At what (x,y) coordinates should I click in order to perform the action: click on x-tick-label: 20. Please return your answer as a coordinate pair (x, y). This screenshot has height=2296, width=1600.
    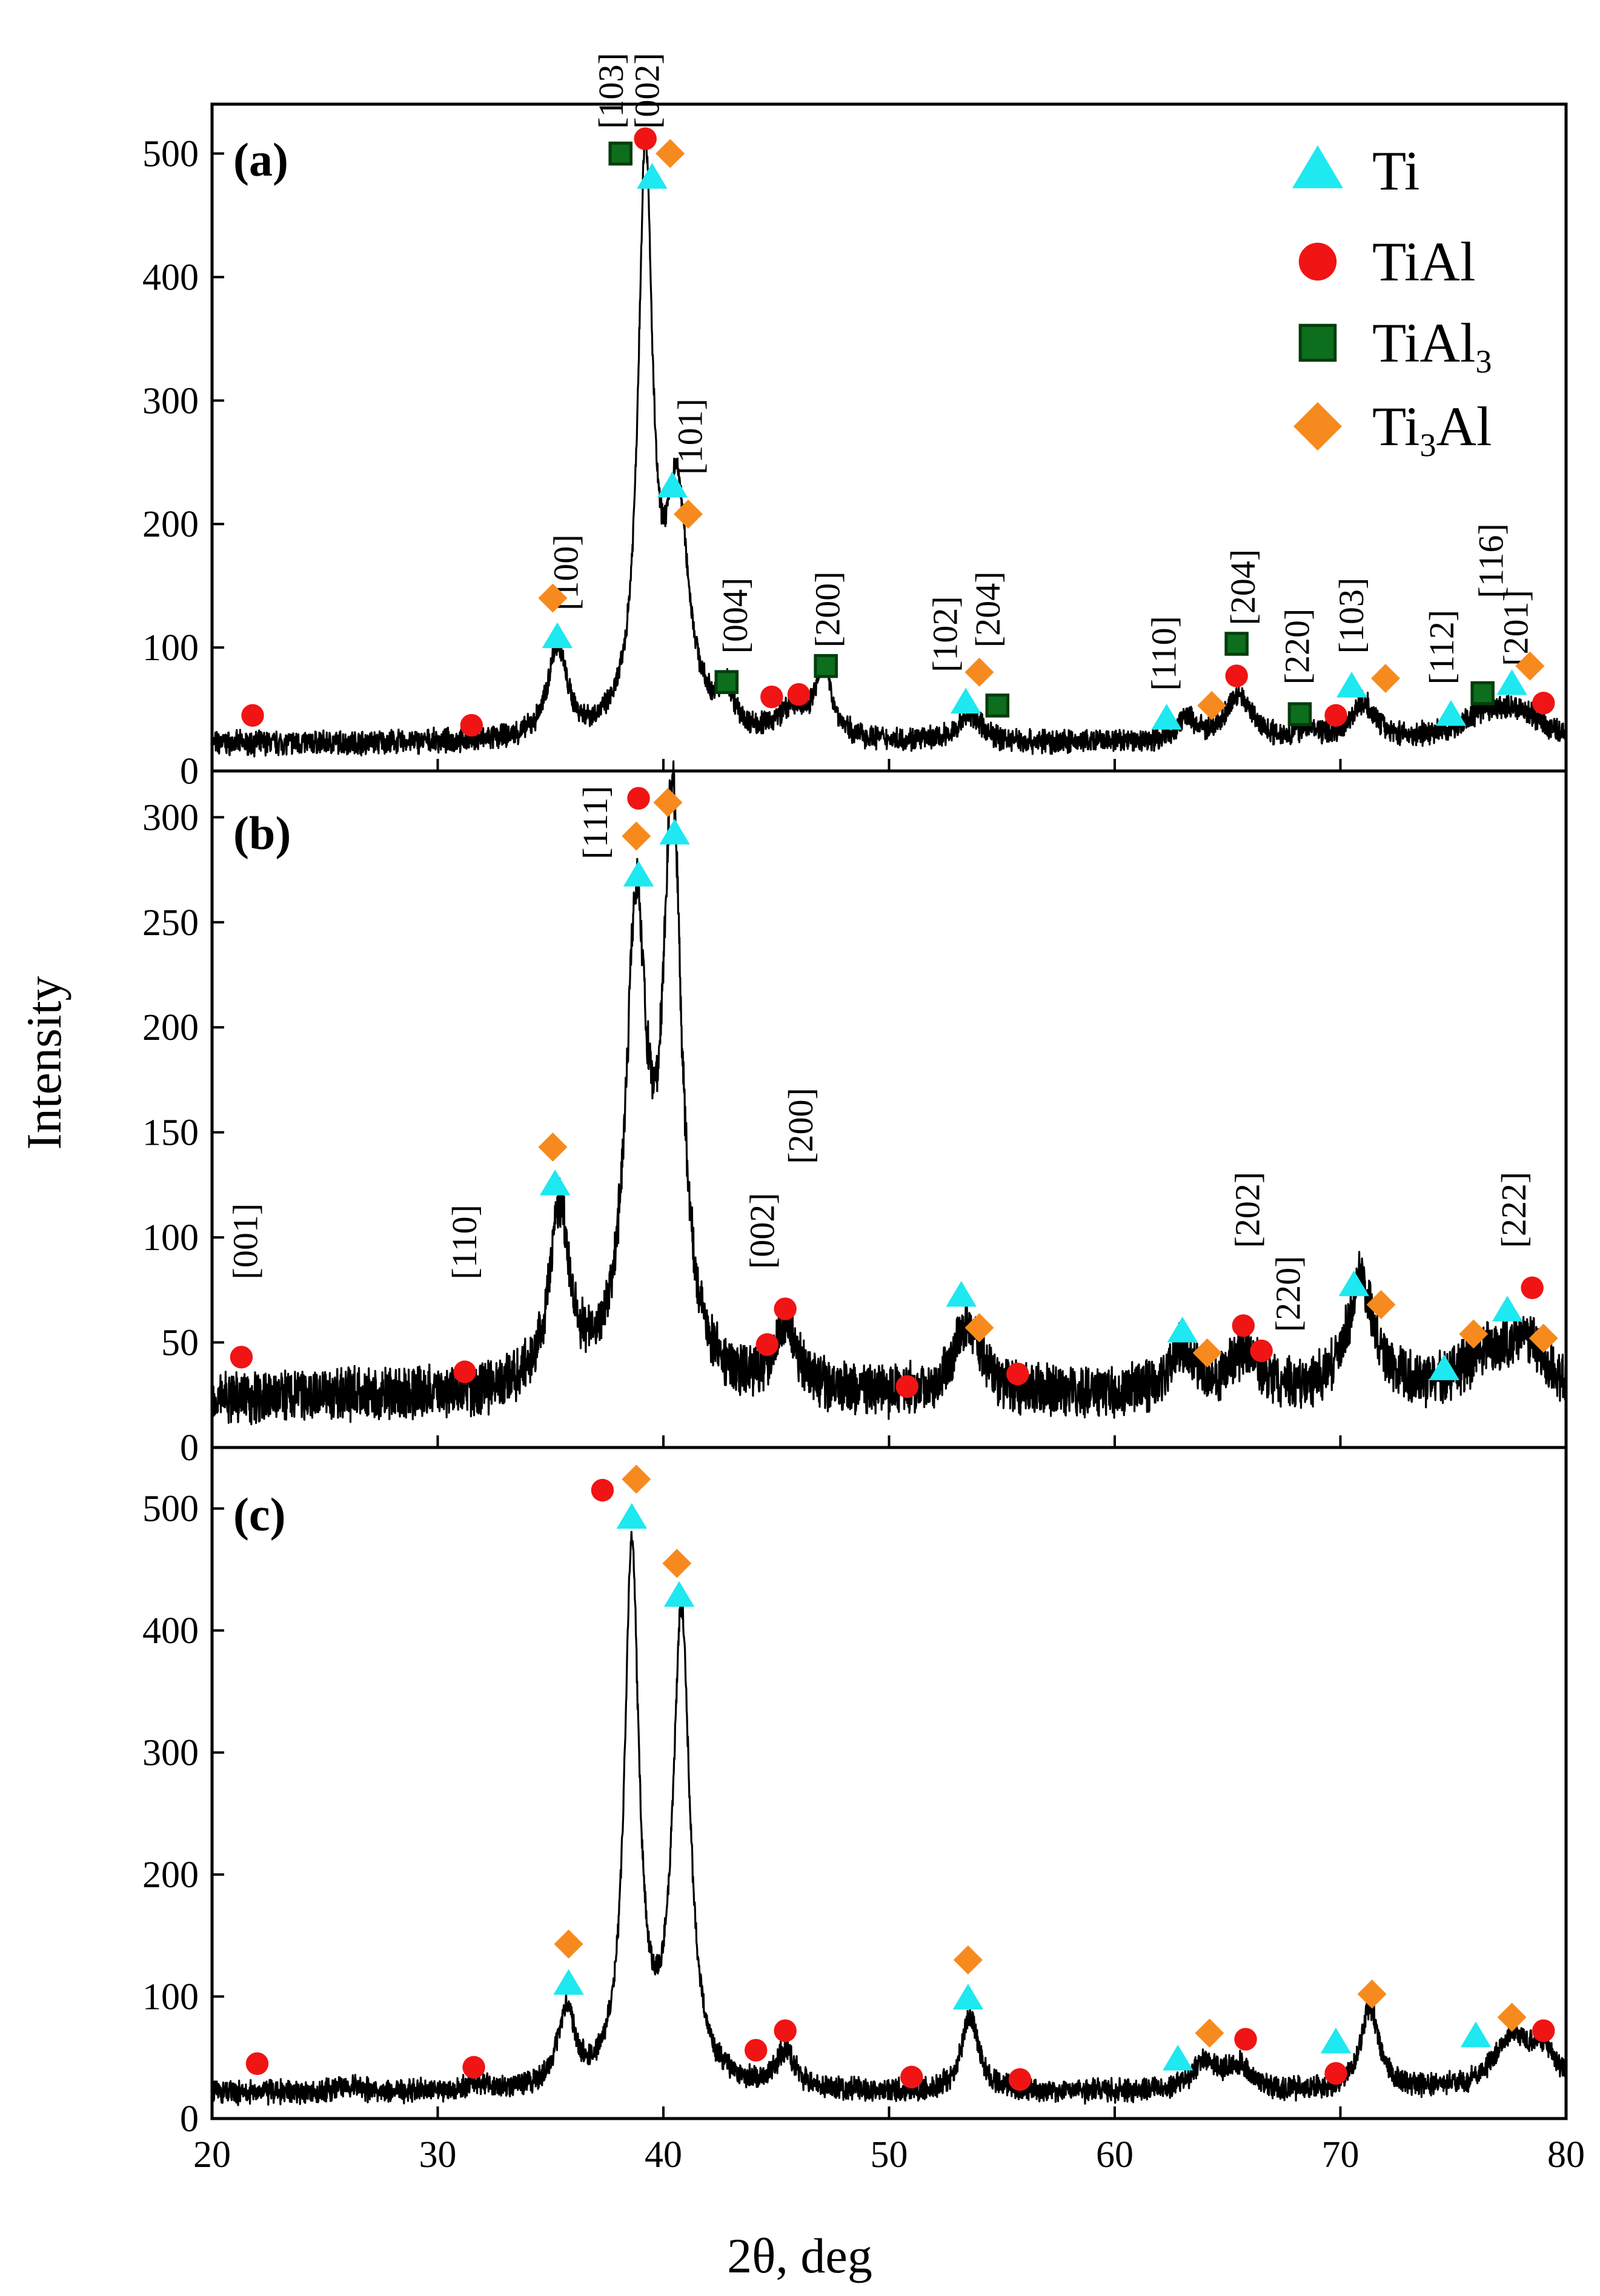
    Looking at the image, I should click on (212, 2154).